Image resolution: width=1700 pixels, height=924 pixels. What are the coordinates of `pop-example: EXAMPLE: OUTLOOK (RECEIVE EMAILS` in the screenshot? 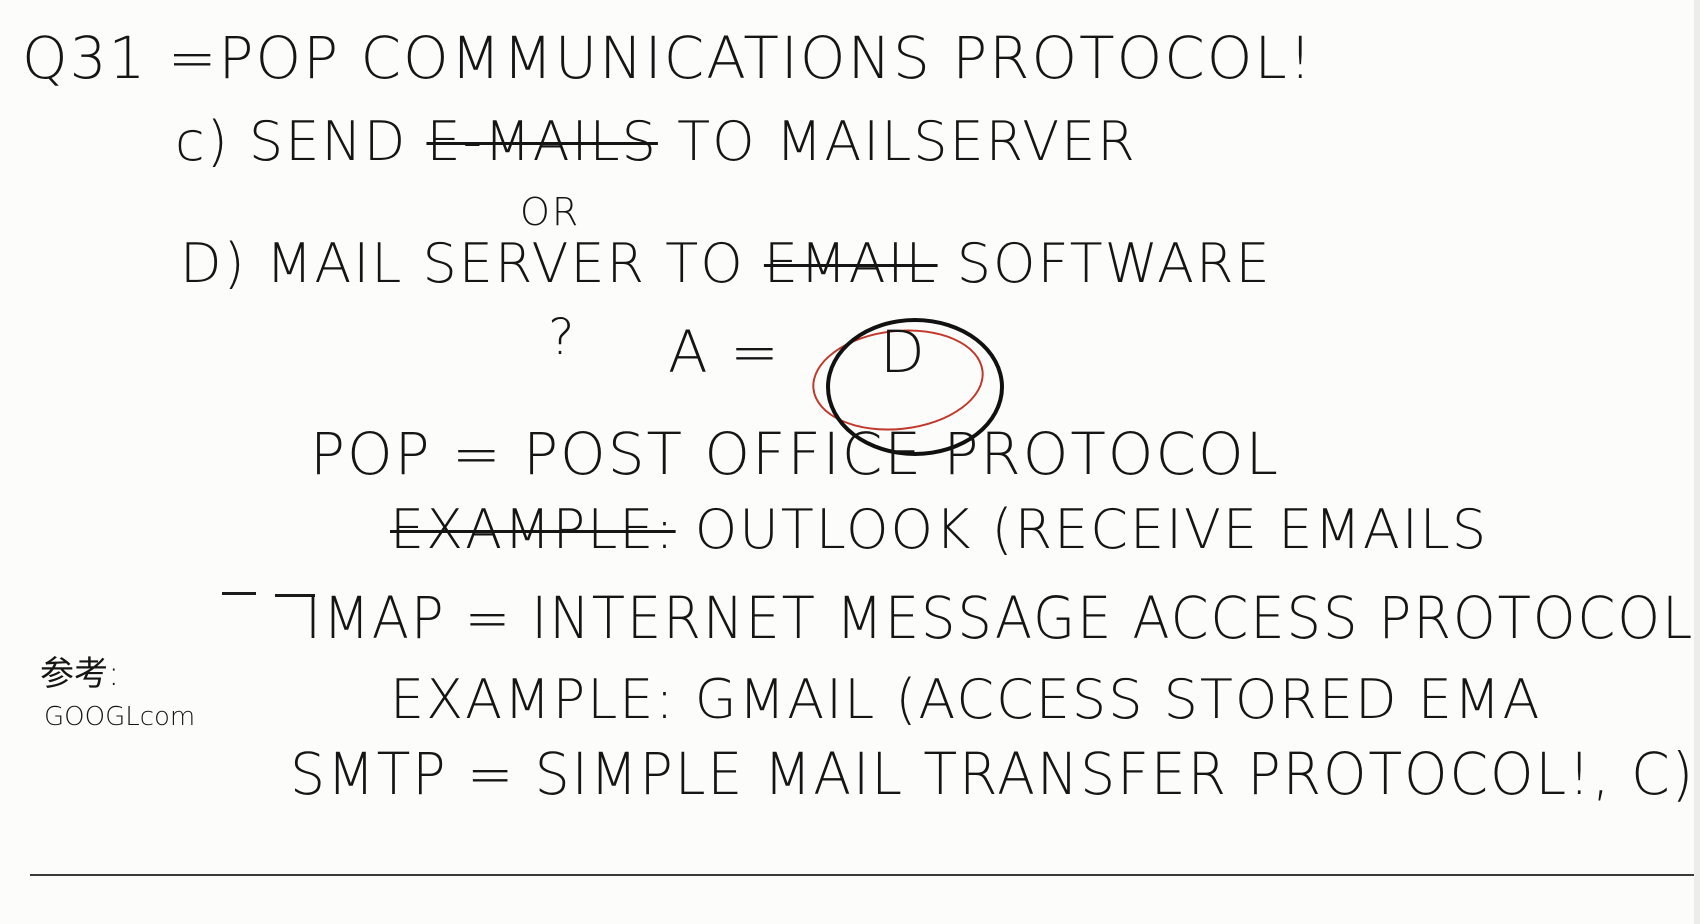 It's located at (939, 529).